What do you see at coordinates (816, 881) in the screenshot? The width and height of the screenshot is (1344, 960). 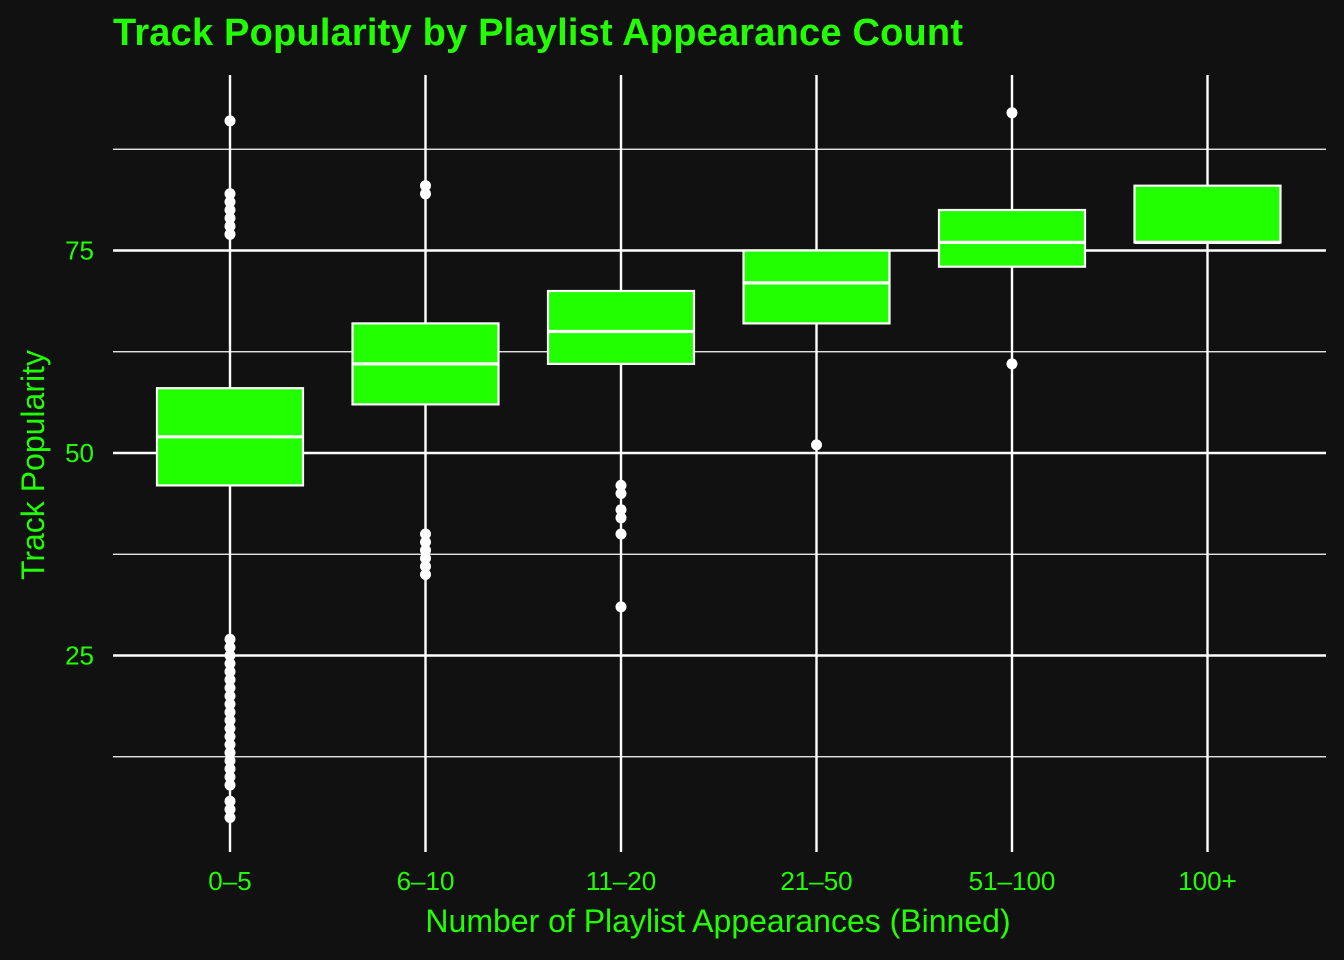 I see `x-tick-label: 21–50` at bounding box center [816, 881].